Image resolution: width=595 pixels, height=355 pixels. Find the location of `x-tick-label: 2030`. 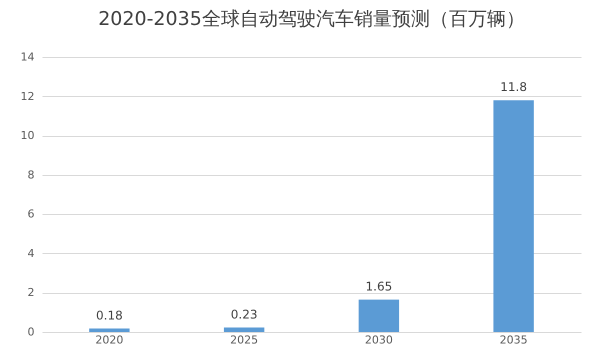

x-tick-label: 2030 is located at coordinates (378, 340).